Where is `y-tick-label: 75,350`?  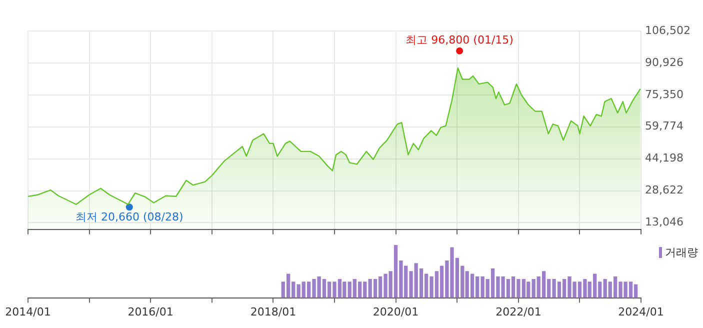
y-tick-label: 75,350 is located at coordinates (664, 94).